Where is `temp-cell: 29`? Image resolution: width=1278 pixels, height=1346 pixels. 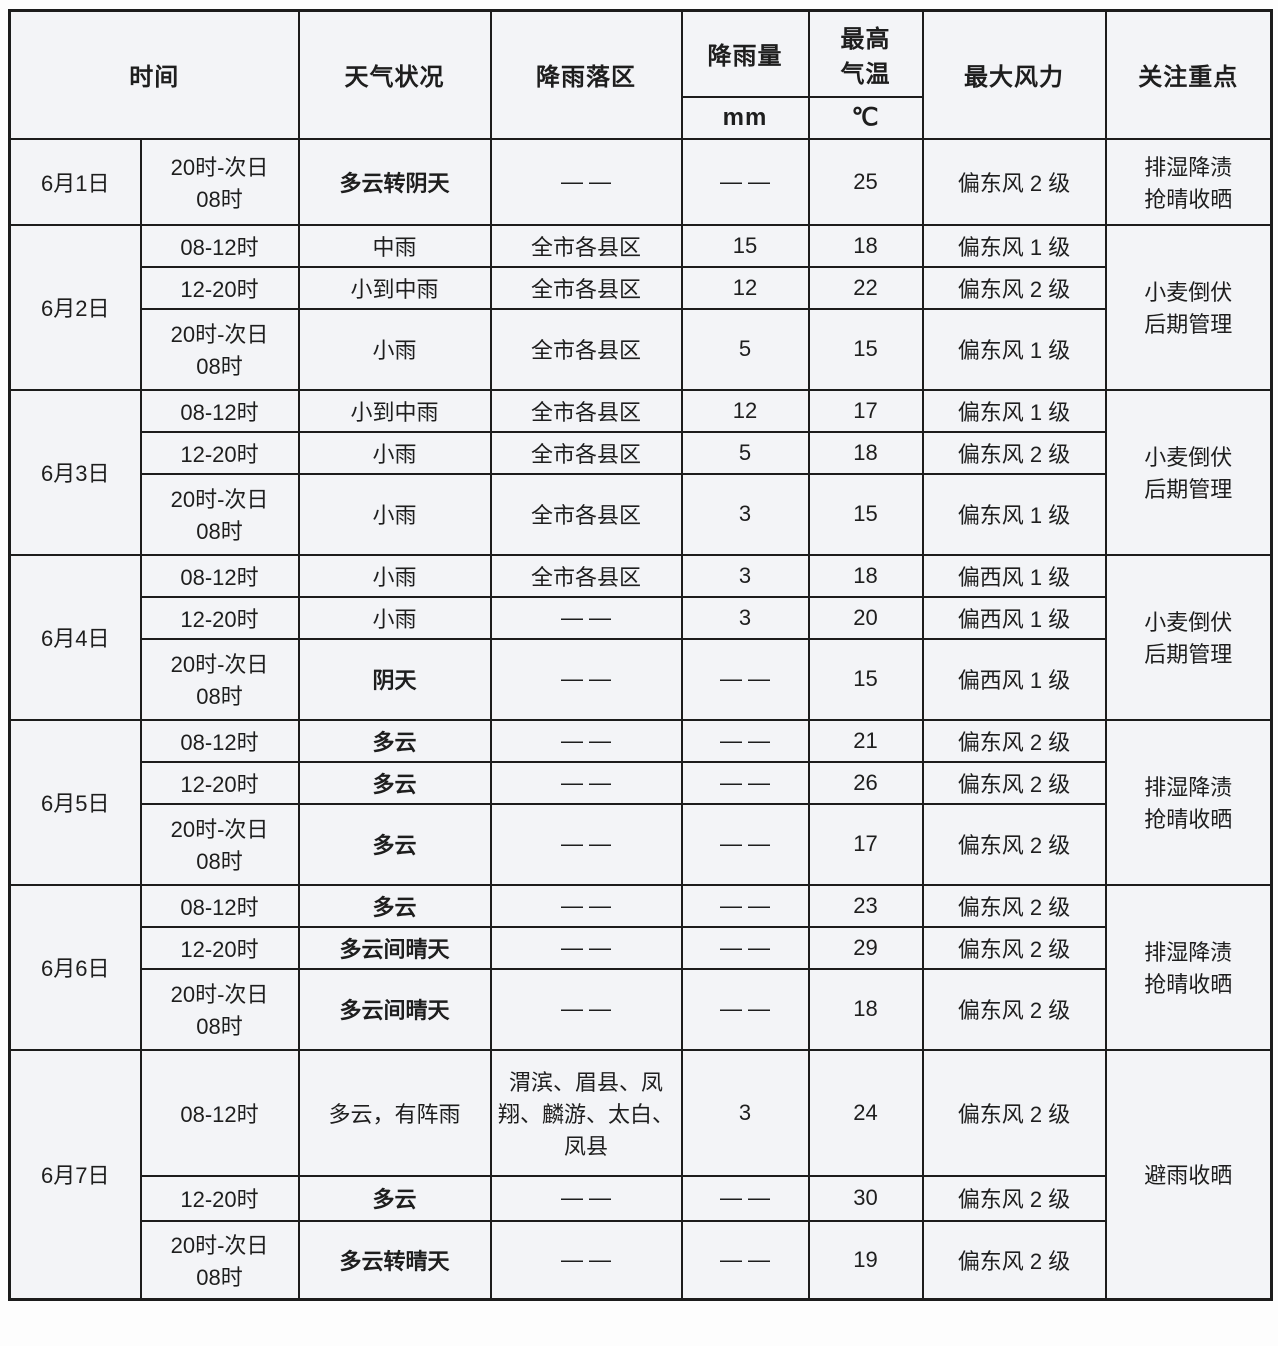
temp-cell: 29 is located at coordinates (865, 947).